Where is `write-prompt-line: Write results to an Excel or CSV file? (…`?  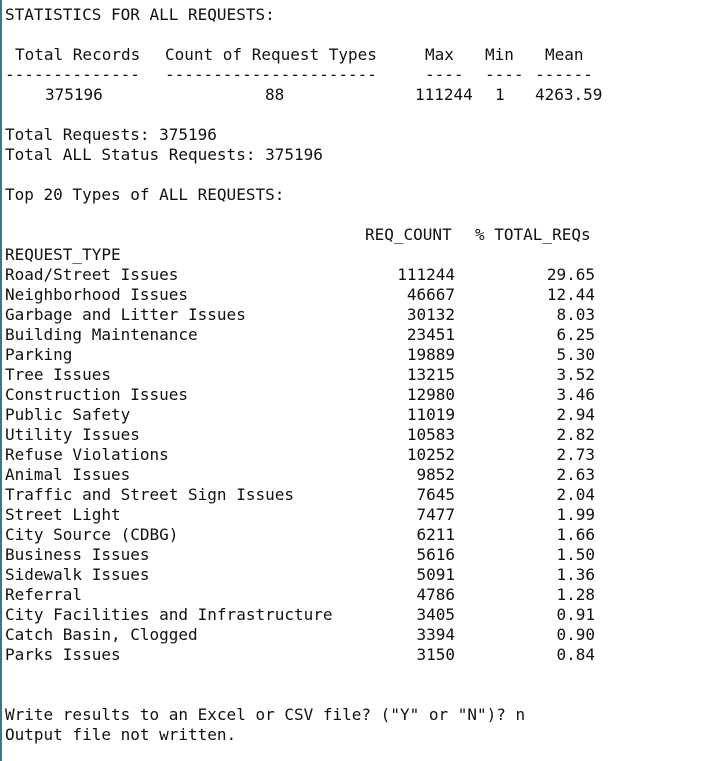
write-prompt-line: Write results to an Excel or CSV file? (… is located at coordinates (265, 714).